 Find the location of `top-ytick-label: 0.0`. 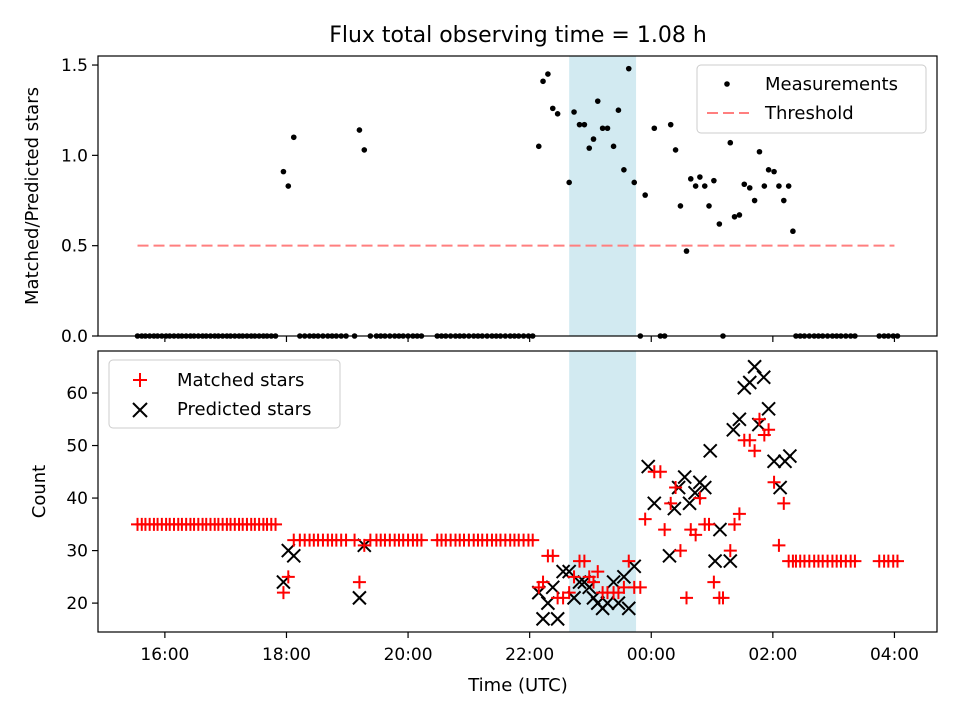

top-ytick-label: 0.0 is located at coordinates (74, 337).